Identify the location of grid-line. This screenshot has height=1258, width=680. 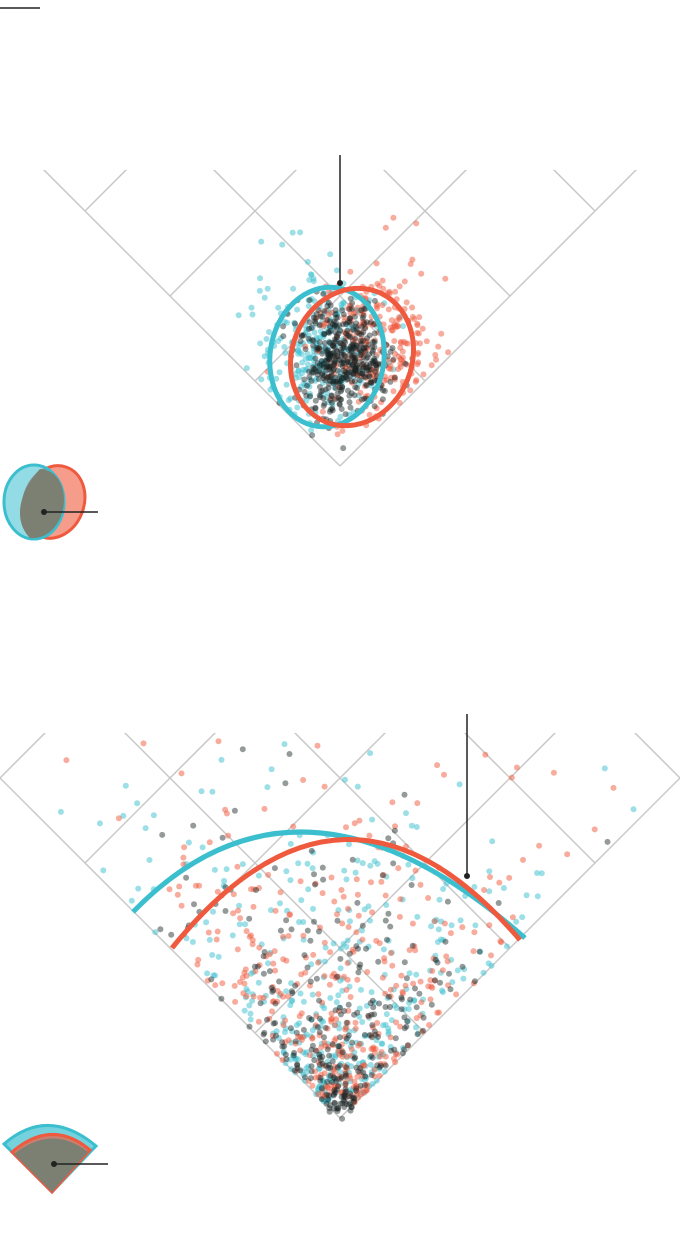
(510, 20).